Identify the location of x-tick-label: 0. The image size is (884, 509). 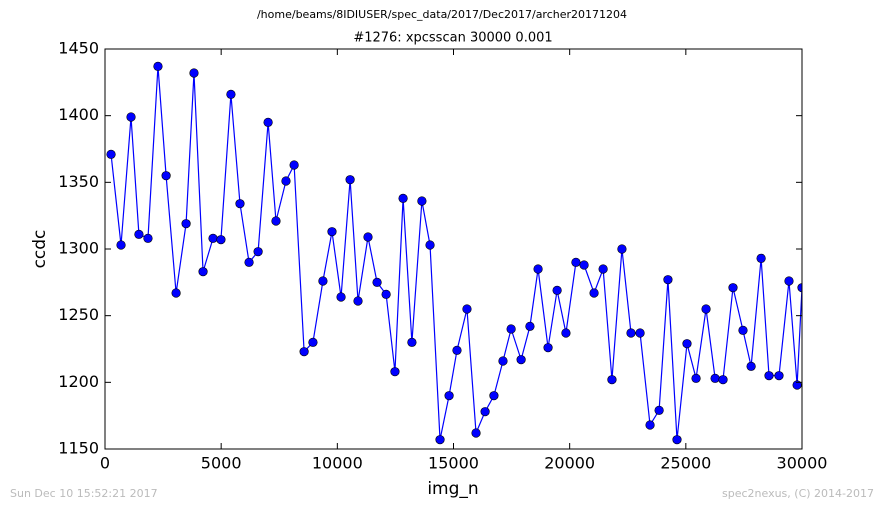
(105, 463).